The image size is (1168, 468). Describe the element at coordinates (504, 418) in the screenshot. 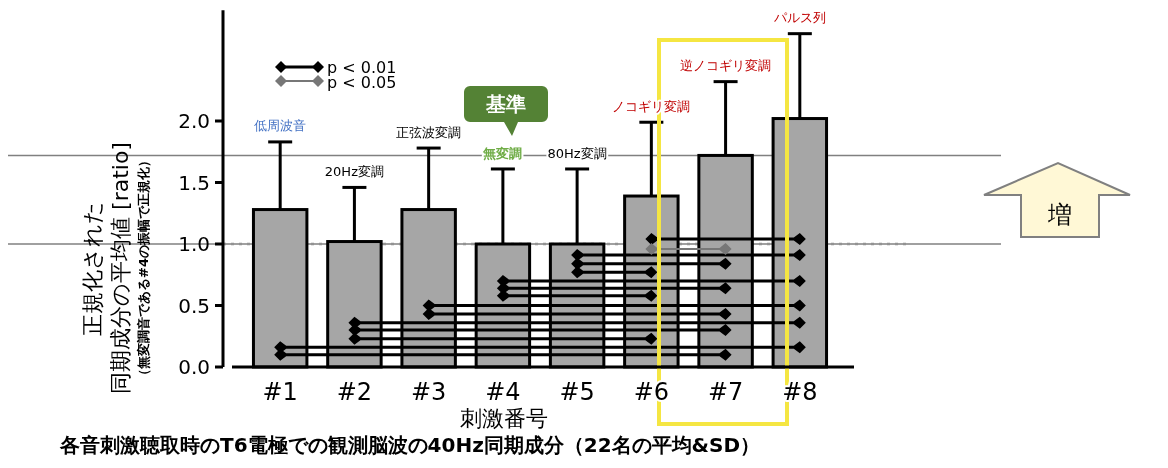

I see `x-axis-title: 刺激番号` at that location.